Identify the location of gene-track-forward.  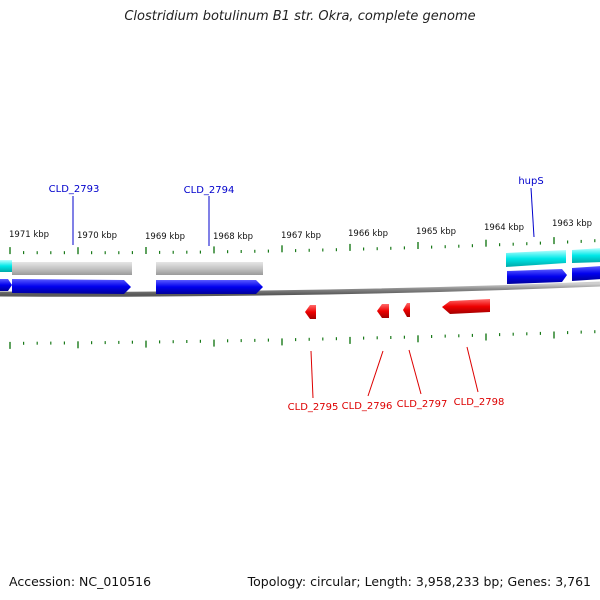
(300, 261).